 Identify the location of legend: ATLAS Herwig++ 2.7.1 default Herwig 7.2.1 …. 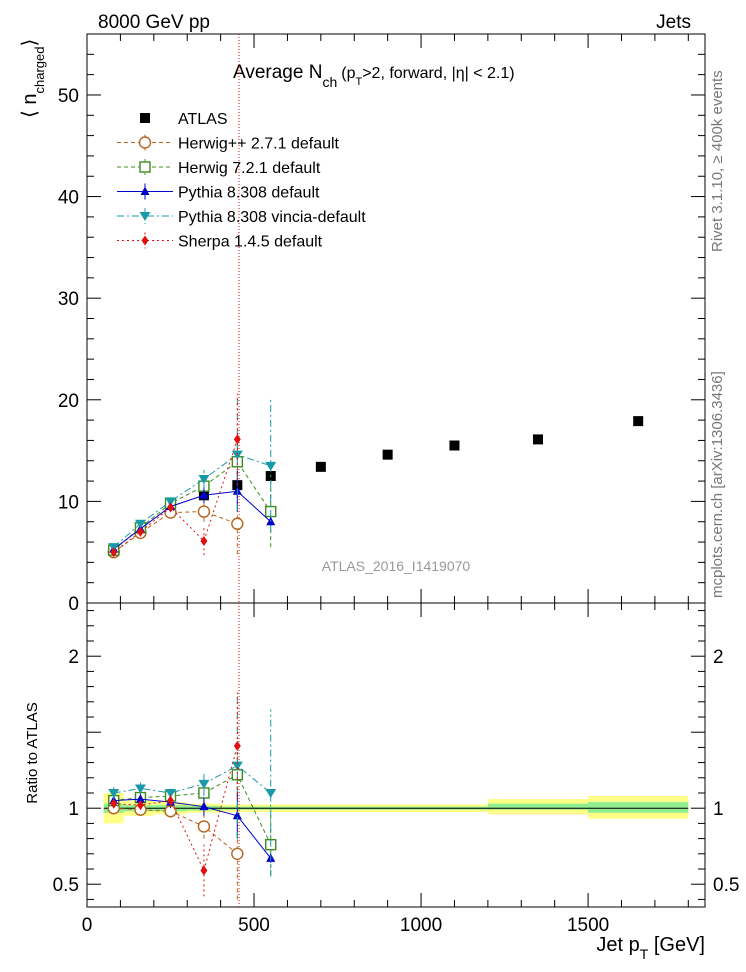
(241, 181).